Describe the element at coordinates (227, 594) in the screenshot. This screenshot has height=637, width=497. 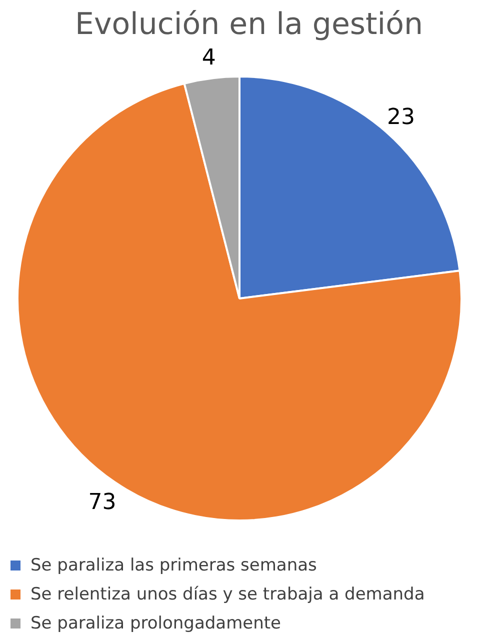
I see `legend-label: Se relentiza unos días y se trabaja a demanda` at that location.